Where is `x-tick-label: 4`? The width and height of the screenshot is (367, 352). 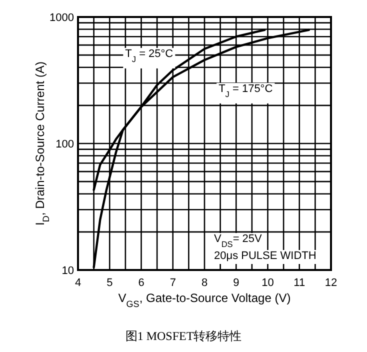
x-tick-label: 4 is located at coordinates (78, 283).